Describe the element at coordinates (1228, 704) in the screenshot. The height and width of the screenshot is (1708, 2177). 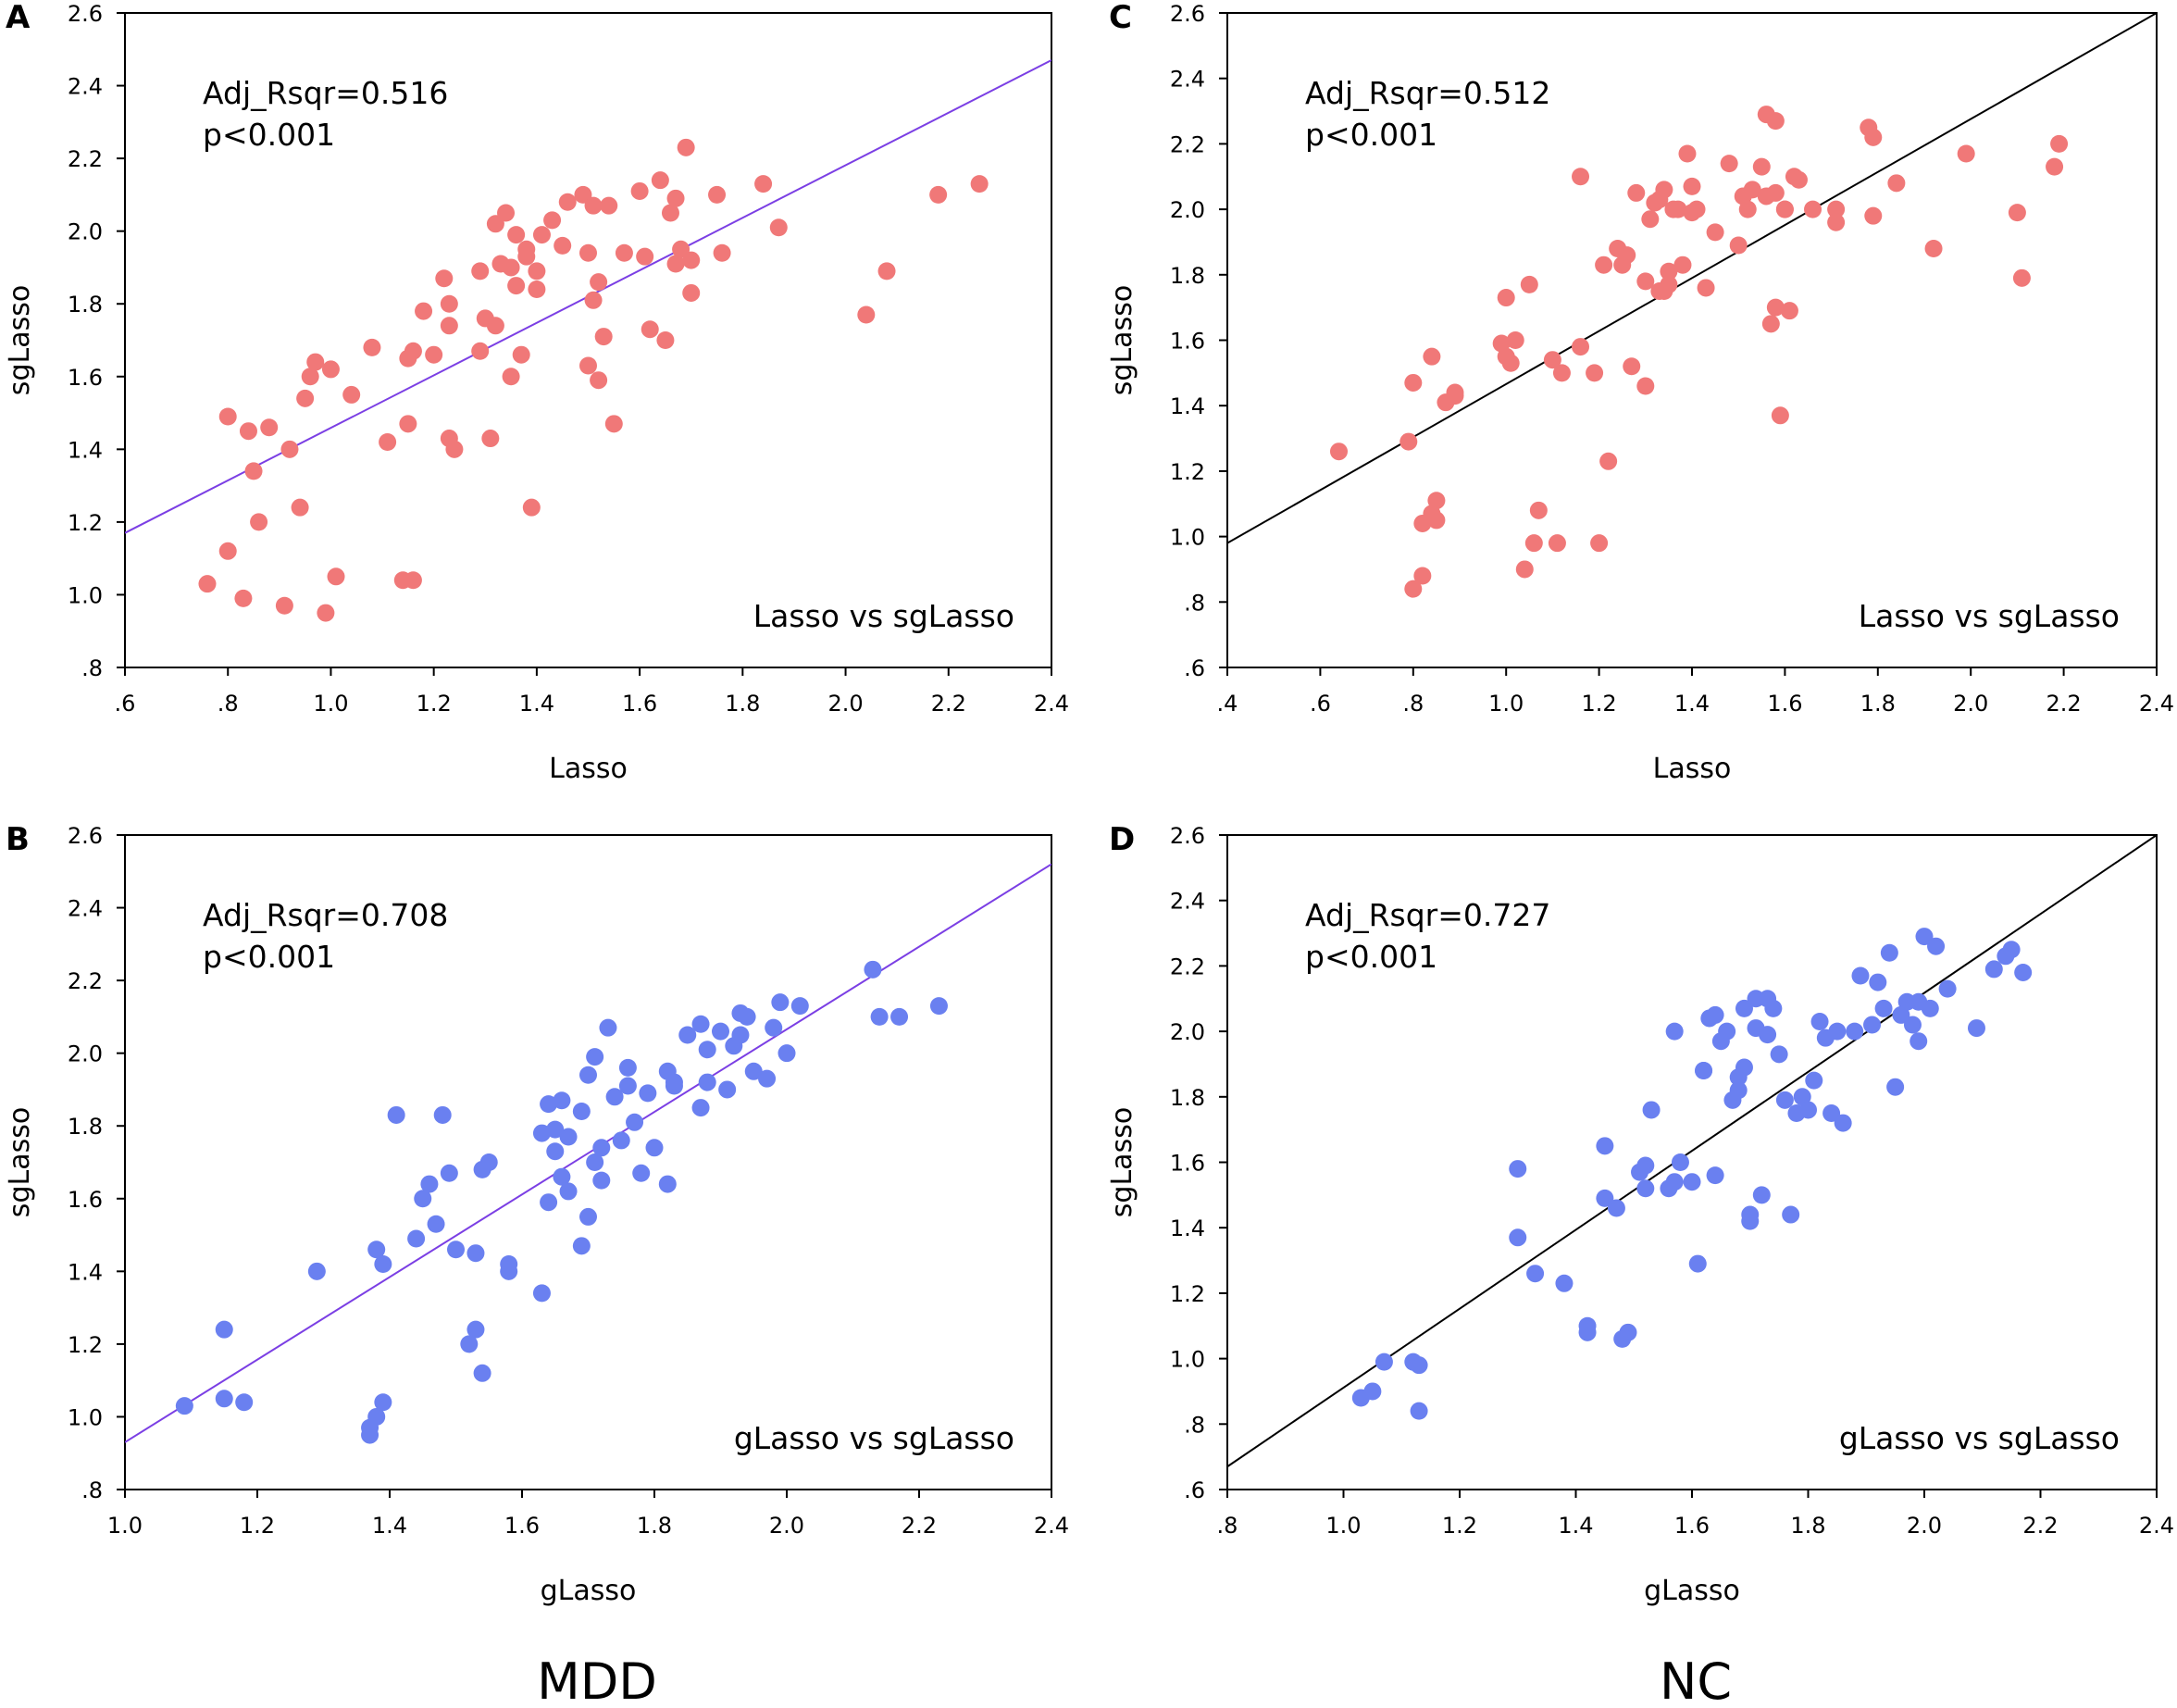
I see `x-tick-label: .4` at that location.